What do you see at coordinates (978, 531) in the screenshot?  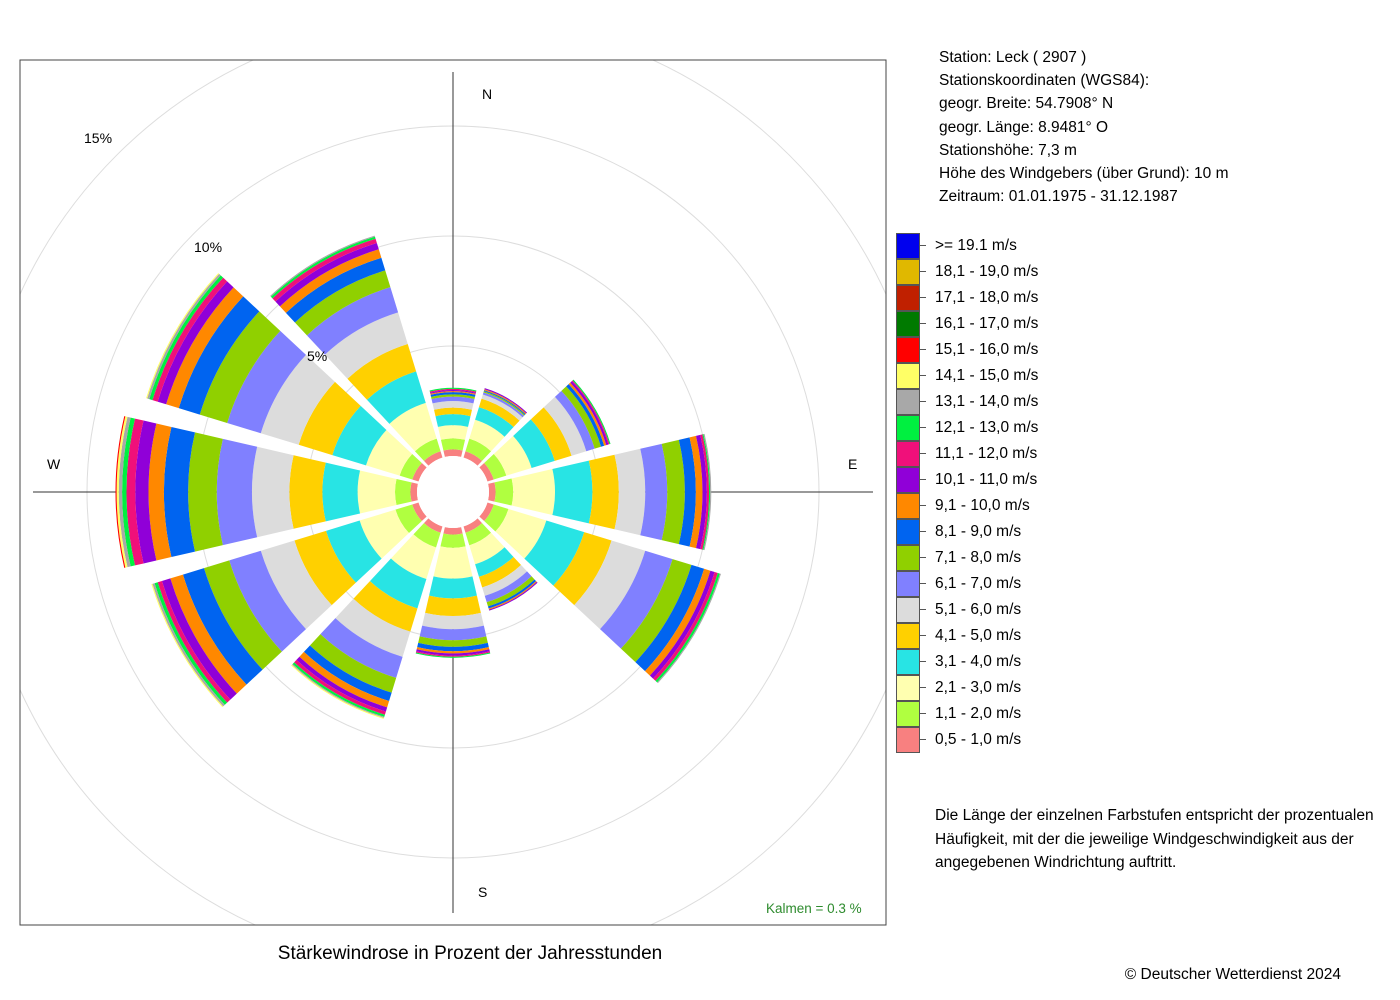 I see `legend-label: 8,1 - 9,0 m/s` at bounding box center [978, 531].